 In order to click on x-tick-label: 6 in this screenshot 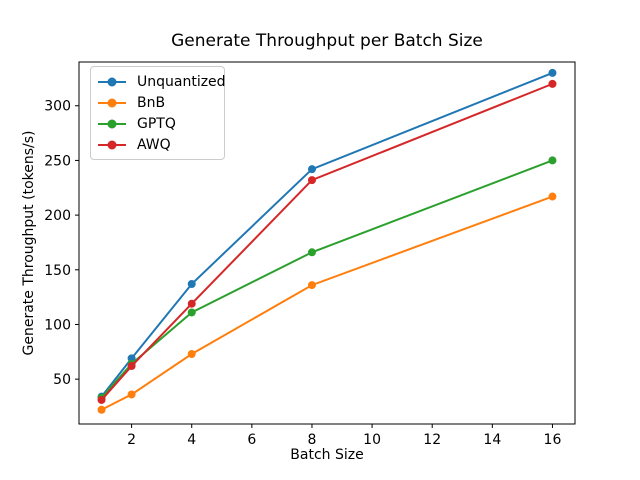, I will do `click(251, 440)`.